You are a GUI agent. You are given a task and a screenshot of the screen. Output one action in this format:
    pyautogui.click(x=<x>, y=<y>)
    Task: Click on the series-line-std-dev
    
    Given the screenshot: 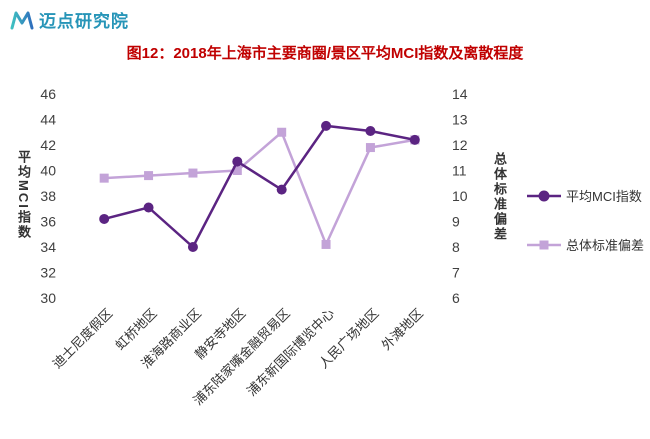 What is the action you would take?
    pyautogui.click(x=260, y=189)
    